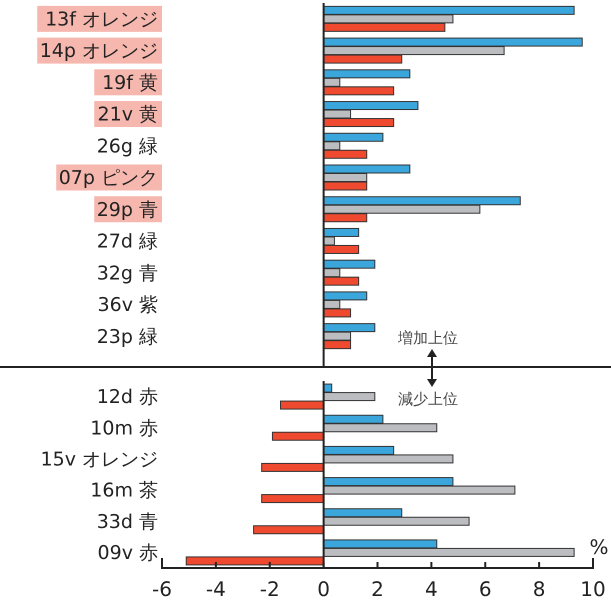  Describe the element at coordinates (127, 521) in the screenshot. I see `y-tick-label: 33d 青` at that location.